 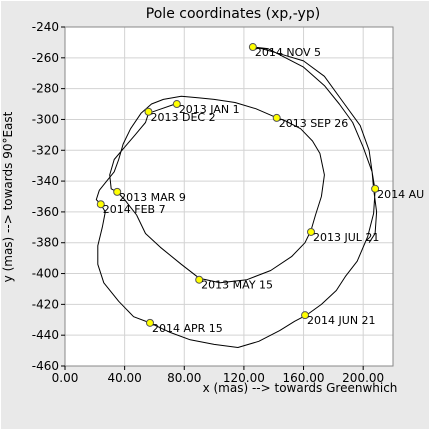 I want to click on x-tick-label: 80.00, so click(x=184, y=378).